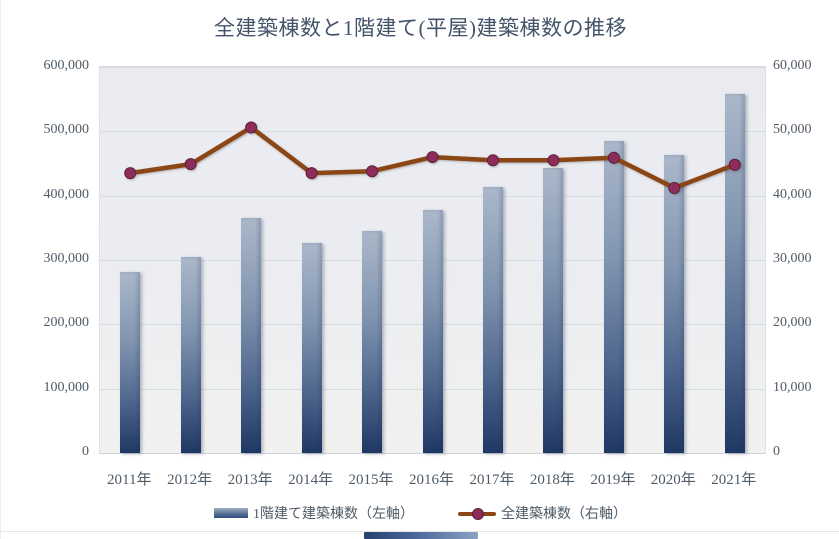 The image size is (839, 539). Describe the element at coordinates (564, 514) in the screenshot. I see `legend-label-line: 全建築棟数（右軸）` at that location.